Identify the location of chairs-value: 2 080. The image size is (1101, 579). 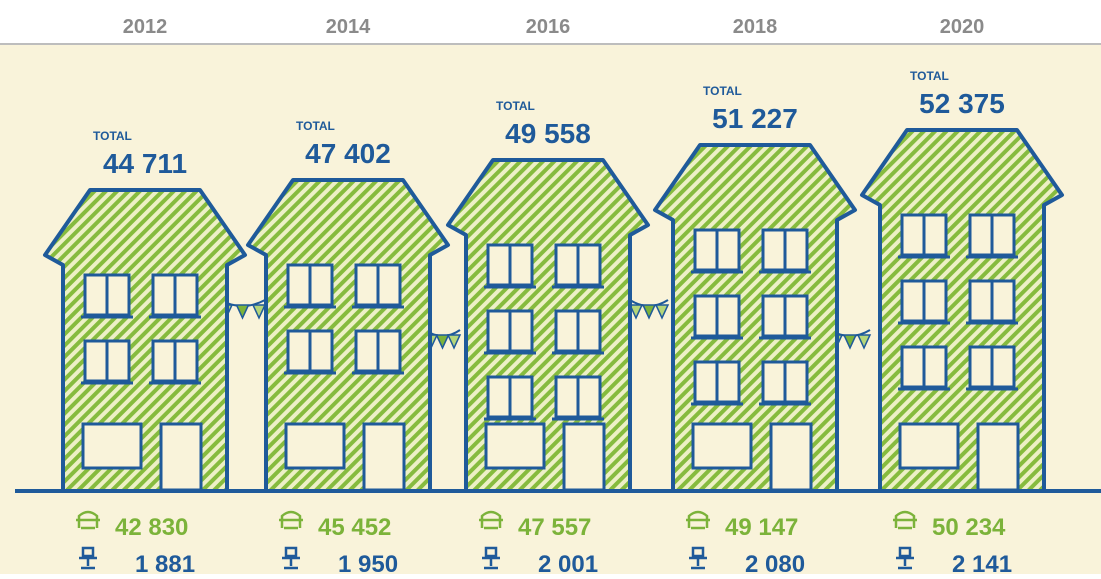
(775, 562).